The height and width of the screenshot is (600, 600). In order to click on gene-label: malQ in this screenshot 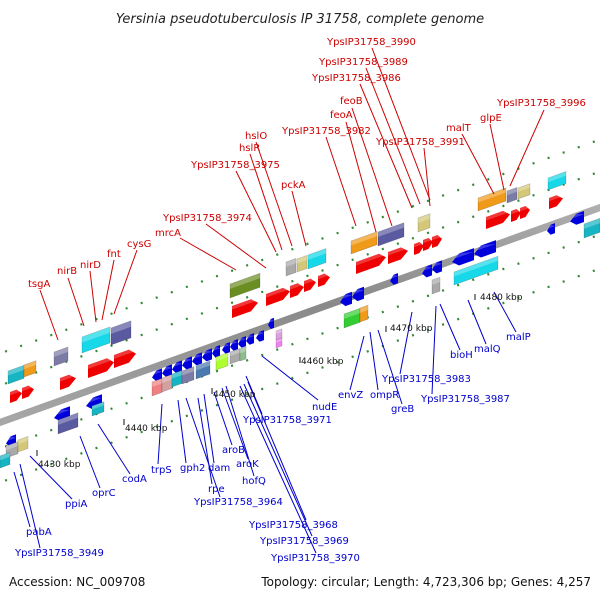, I will do `click(487, 349)`.